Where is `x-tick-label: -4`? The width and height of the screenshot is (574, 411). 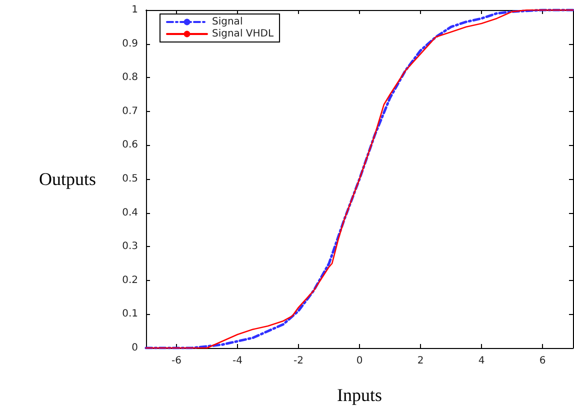
x-tick-label: -4 is located at coordinates (237, 361).